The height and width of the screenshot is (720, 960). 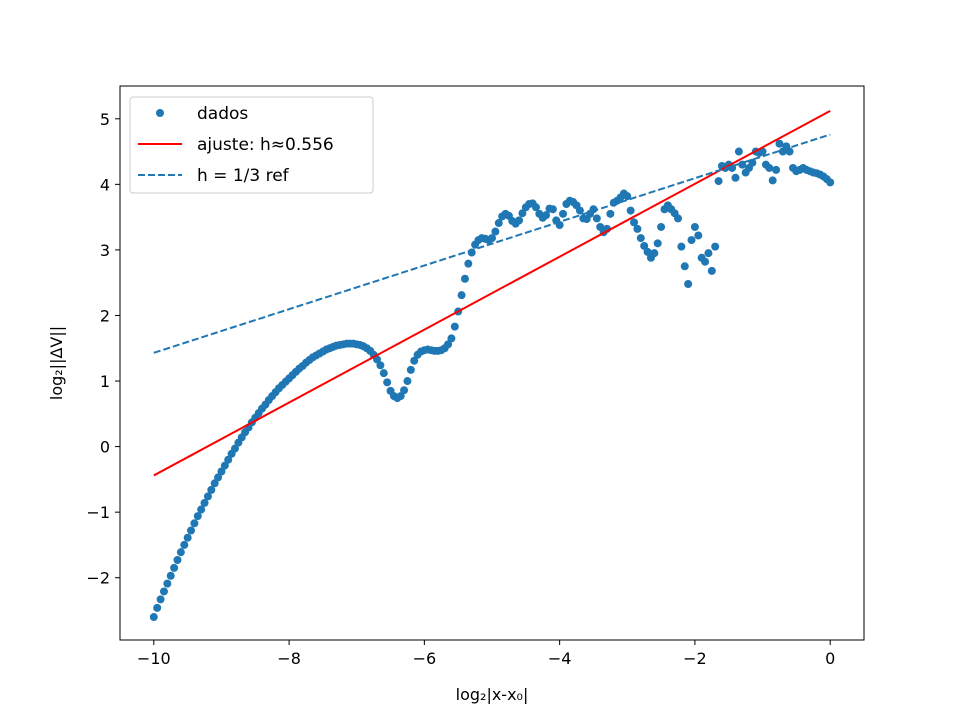 I want to click on y-tick-label: 1, so click(x=105, y=381).